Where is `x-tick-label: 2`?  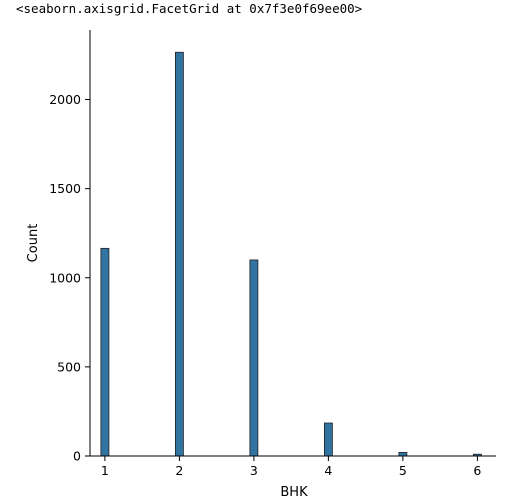 x-tick-label: 2 is located at coordinates (179, 470).